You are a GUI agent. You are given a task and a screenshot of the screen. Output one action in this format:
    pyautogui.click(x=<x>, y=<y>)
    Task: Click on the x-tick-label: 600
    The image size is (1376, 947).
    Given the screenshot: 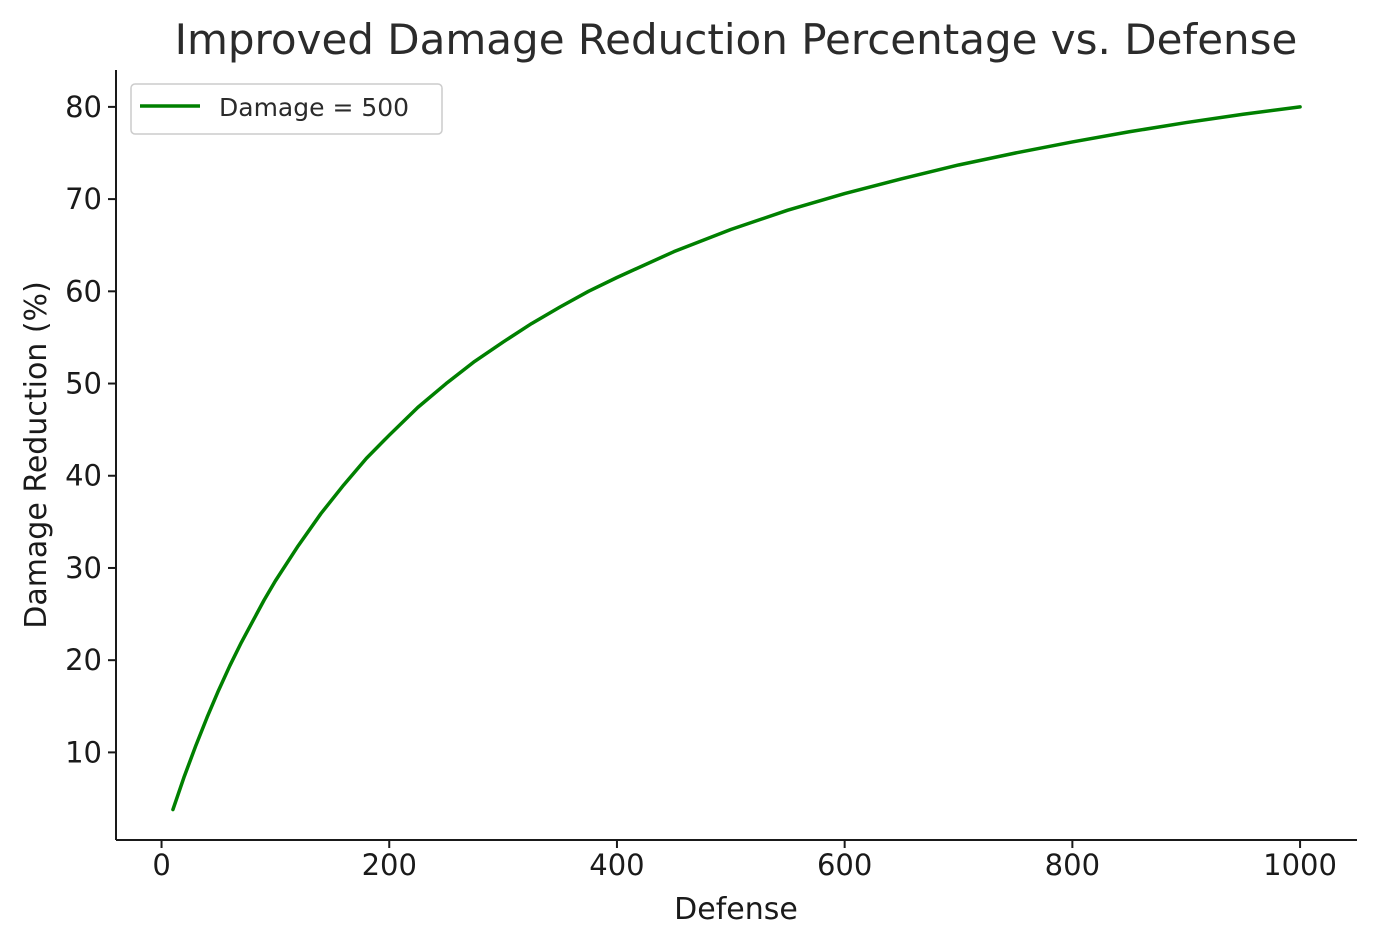 What is the action you would take?
    pyautogui.click(x=844, y=865)
    